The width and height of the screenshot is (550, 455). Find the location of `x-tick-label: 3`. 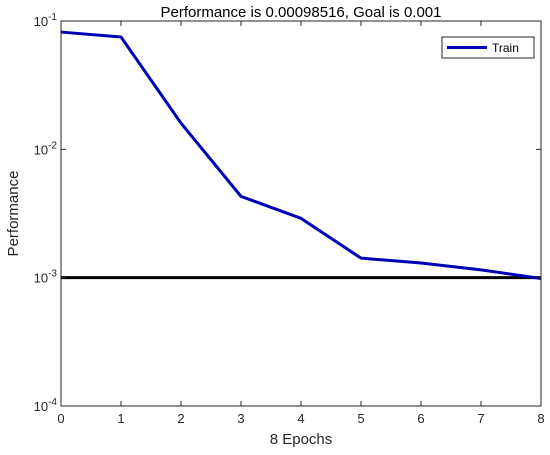

x-tick-label: 3 is located at coordinates (240, 418).